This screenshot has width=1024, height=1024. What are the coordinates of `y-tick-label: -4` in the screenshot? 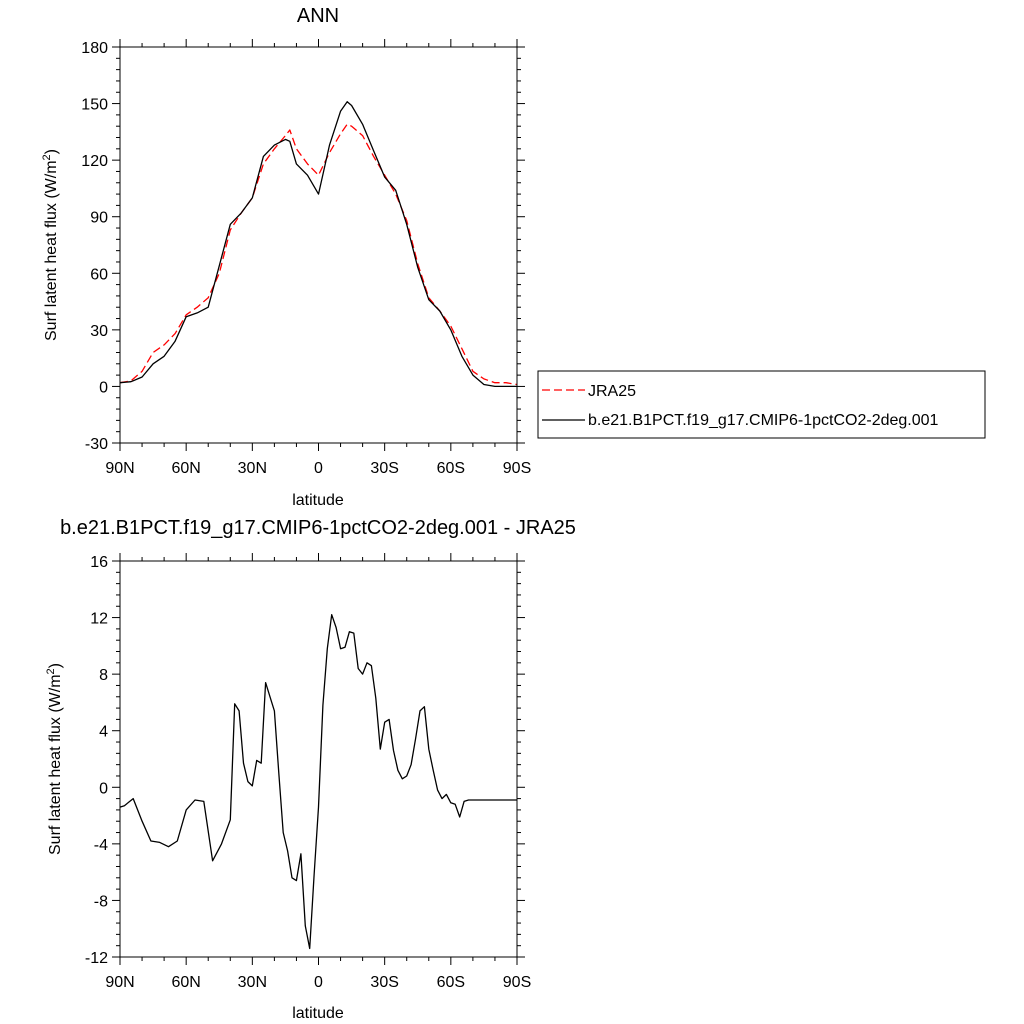 It's located at (101, 845).